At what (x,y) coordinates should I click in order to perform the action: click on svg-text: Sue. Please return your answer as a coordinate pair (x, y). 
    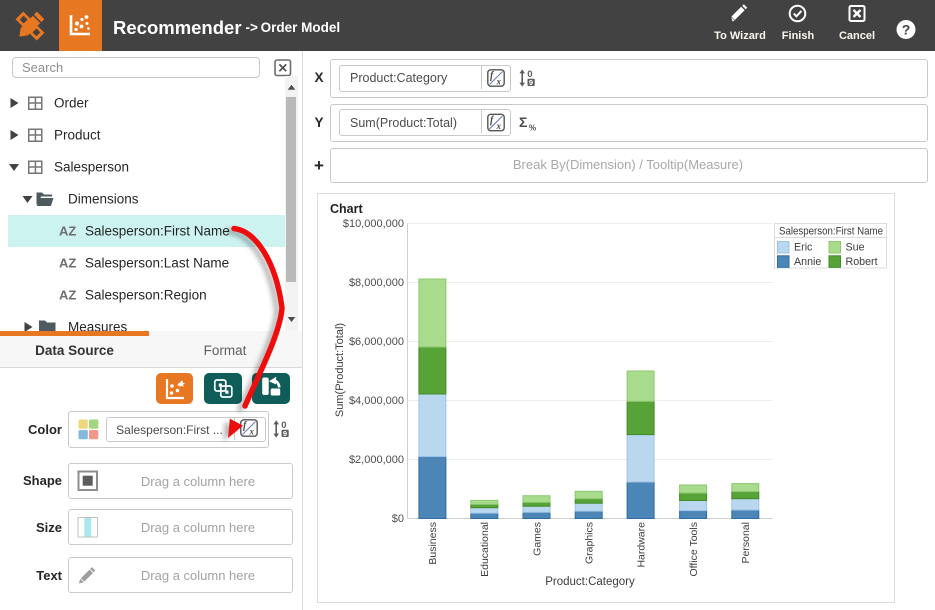
    Looking at the image, I should click on (855, 248).